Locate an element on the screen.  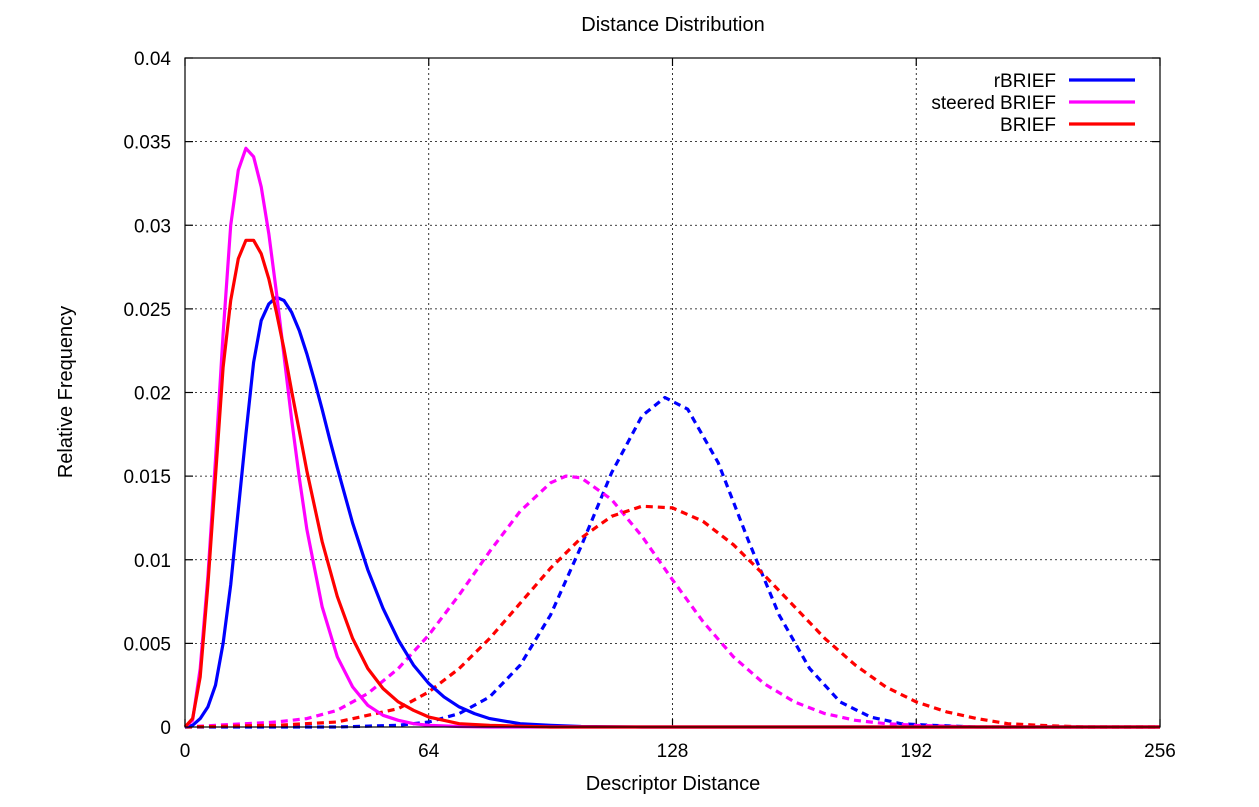
y-tick-label: 0.025 is located at coordinates (147, 310).